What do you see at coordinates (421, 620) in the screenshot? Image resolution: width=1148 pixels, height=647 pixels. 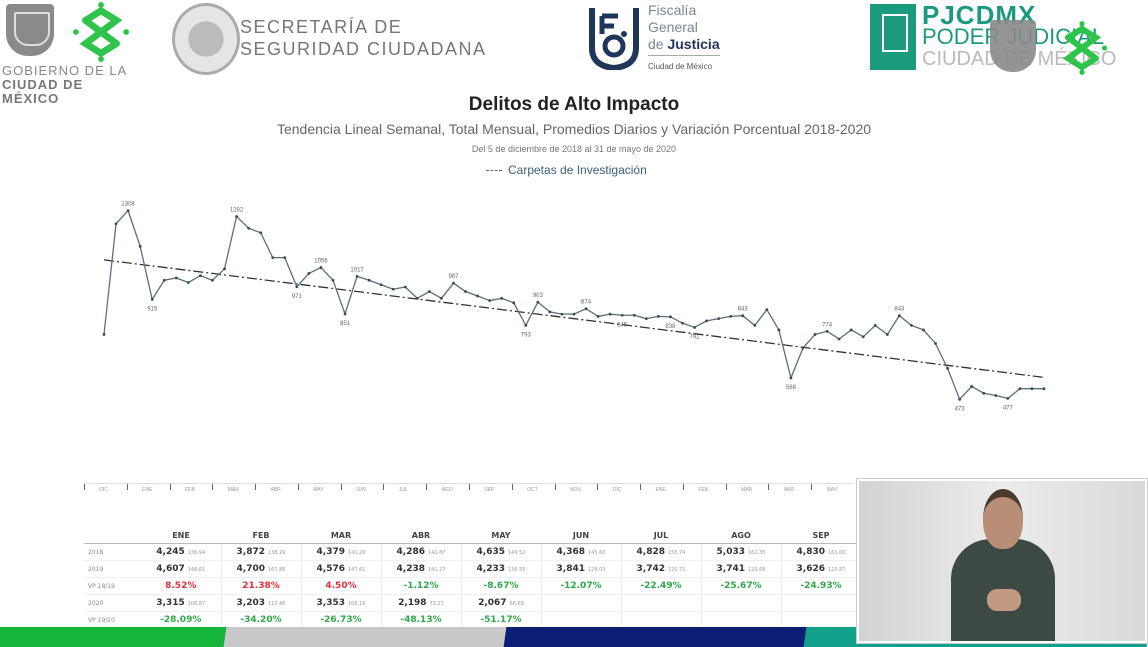 I see `table-cell: -48.13%` at bounding box center [421, 620].